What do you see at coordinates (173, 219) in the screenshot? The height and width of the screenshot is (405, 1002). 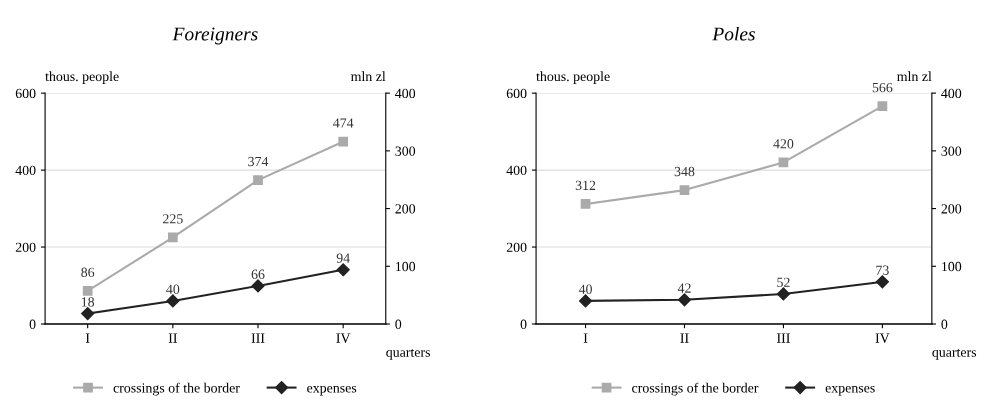 I see `data-label: 225` at bounding box center [173, 219].